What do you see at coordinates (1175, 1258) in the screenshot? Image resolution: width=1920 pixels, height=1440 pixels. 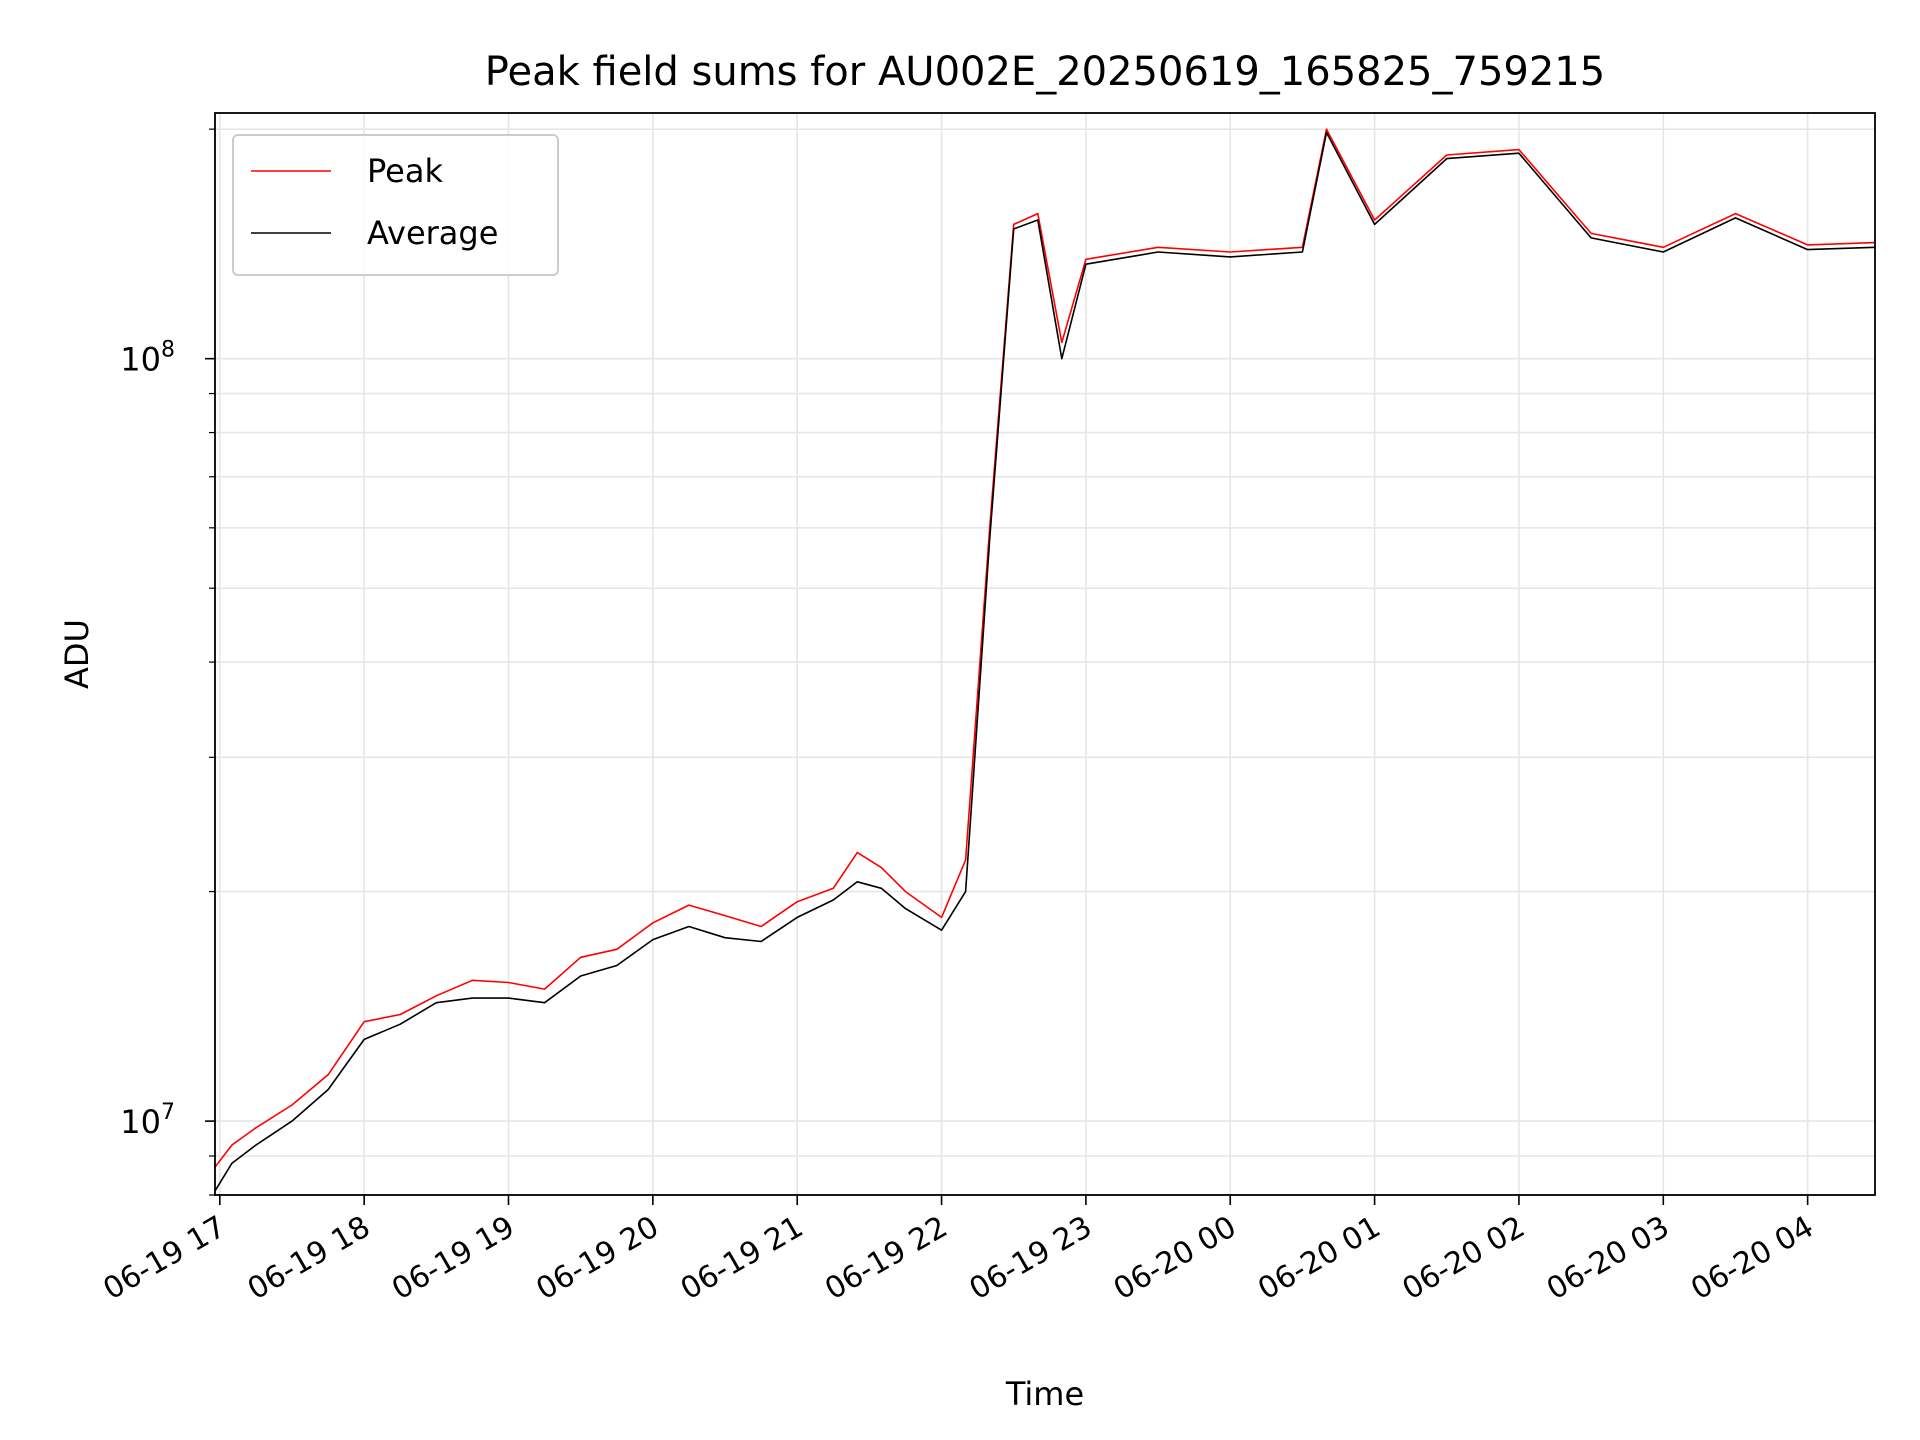 I see `x-tick-label: 06-20 00` at bounding box center [1175, 1258].